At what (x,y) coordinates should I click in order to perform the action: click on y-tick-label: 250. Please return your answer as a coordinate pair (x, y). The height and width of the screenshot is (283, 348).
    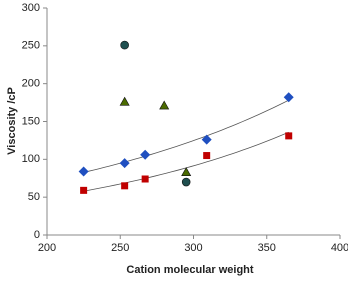
    Looking at the image, I should click on (31, 46).